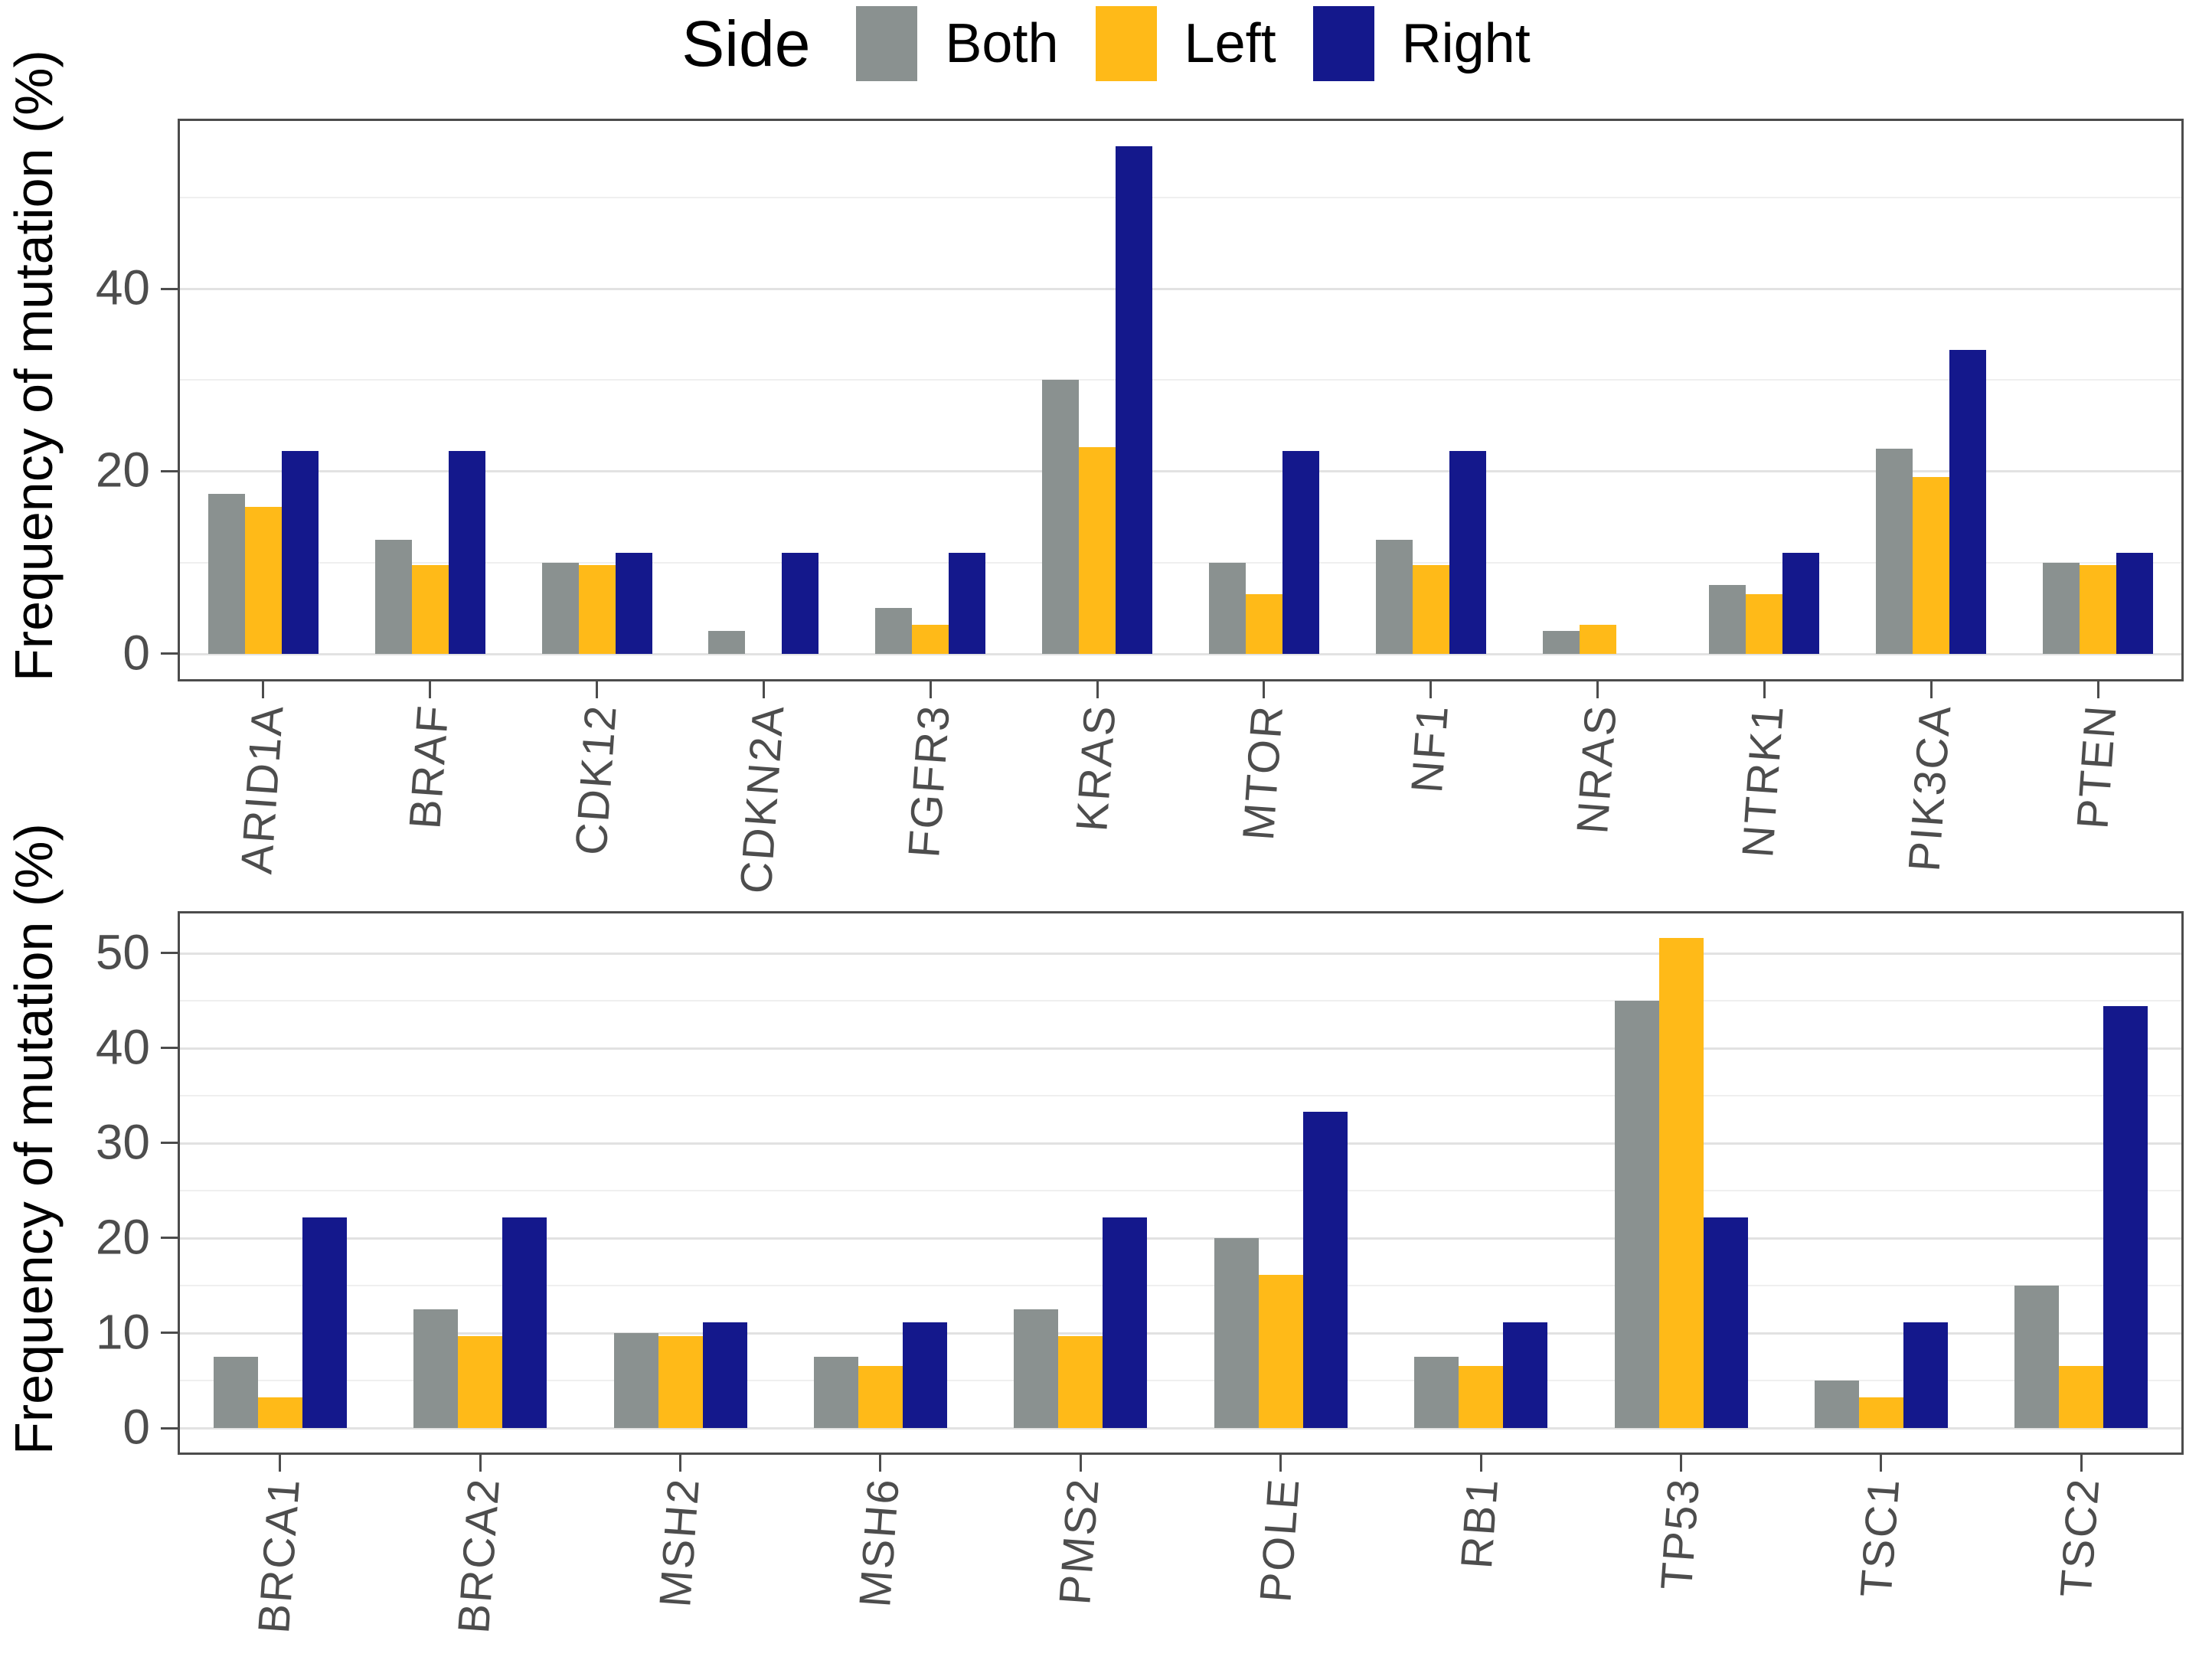 This screenshot has height=1660, width=2212. What do you see at coordinates (1636, 1214) in the screenshot?
I see `bar-TP53-Both` at bounding box center [1636, 1214].